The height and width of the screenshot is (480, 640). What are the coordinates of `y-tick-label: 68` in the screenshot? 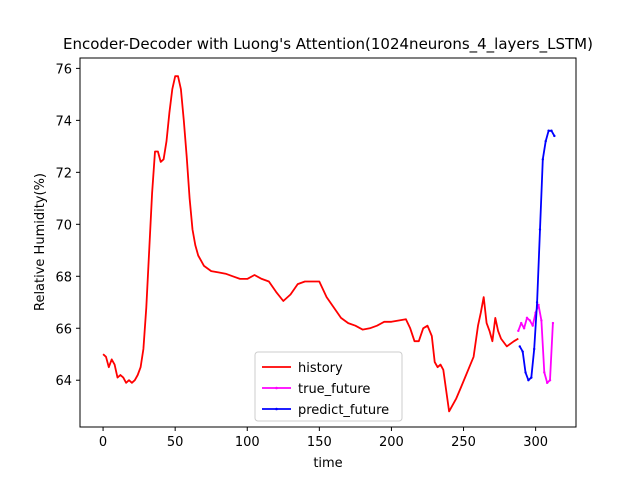 It's located at (63, 277).